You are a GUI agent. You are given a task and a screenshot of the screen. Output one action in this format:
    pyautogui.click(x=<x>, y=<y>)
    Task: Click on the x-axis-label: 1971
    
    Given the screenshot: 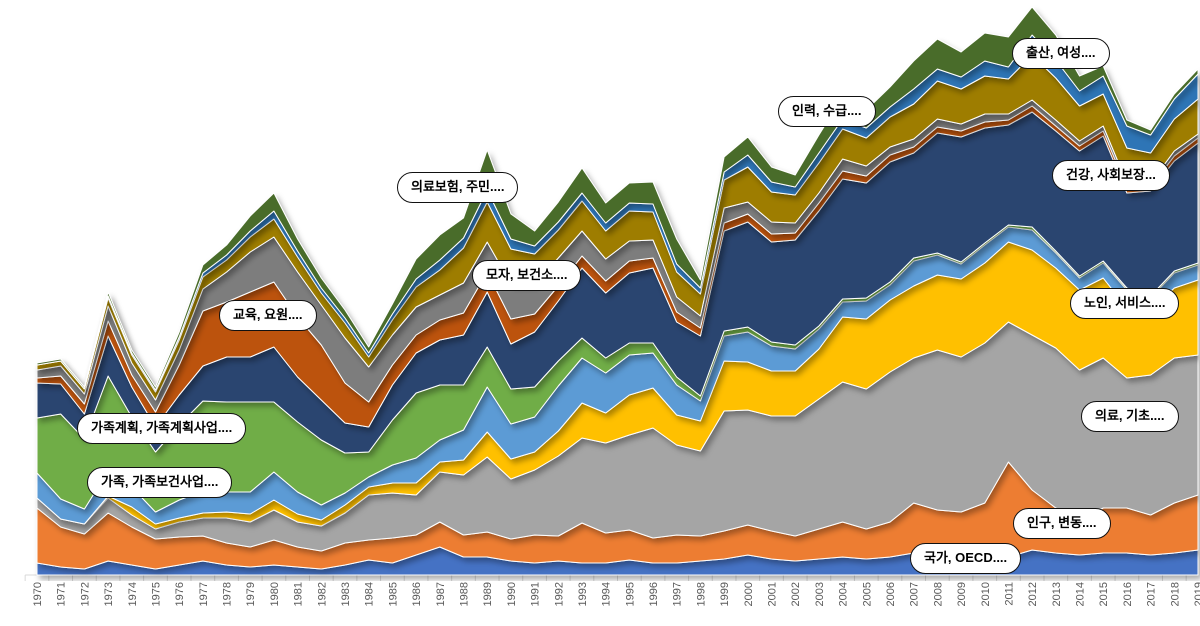 What is the action you would take?
    pyautogui.click(x=62, y=594)
    